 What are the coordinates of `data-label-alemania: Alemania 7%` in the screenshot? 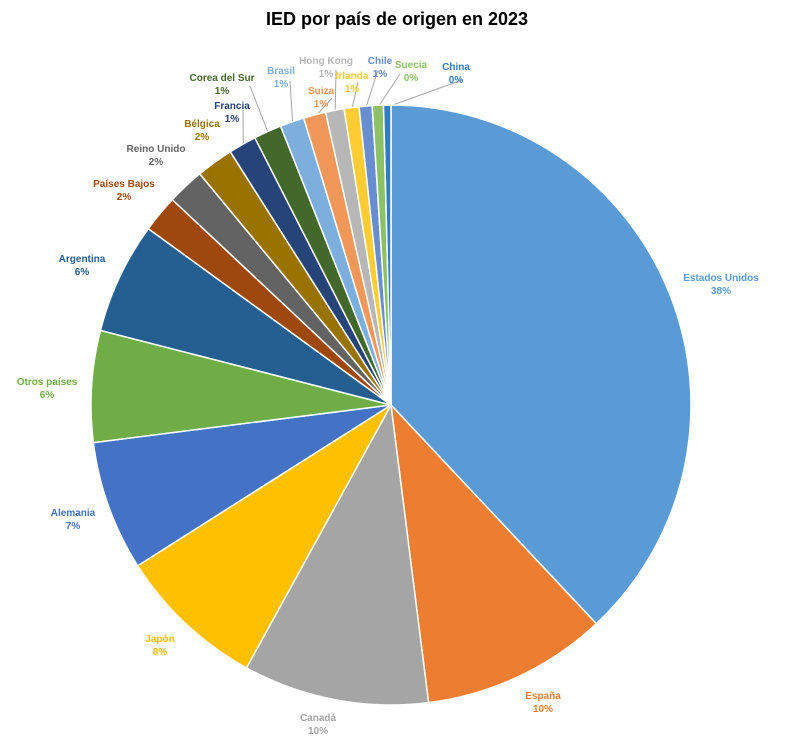 It's located at (73, 520).